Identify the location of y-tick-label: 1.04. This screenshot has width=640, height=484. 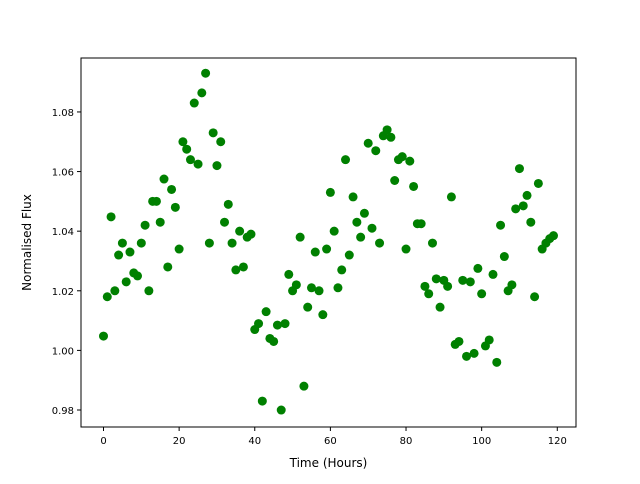
(63, 232).